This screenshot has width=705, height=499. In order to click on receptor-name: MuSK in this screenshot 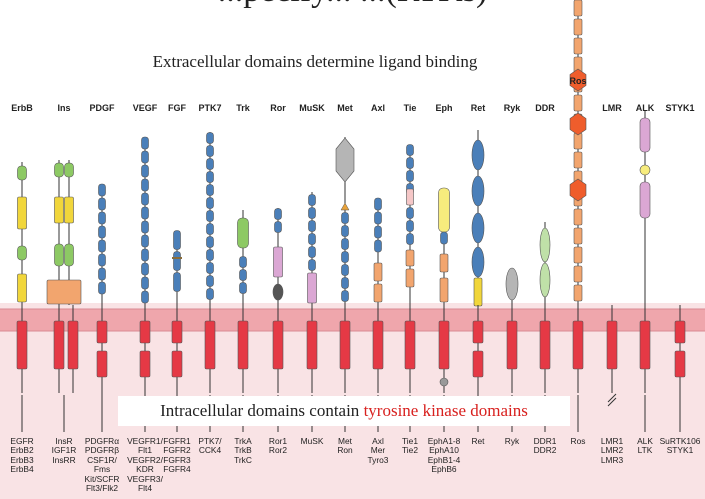, I will do `click(312, 441)`.